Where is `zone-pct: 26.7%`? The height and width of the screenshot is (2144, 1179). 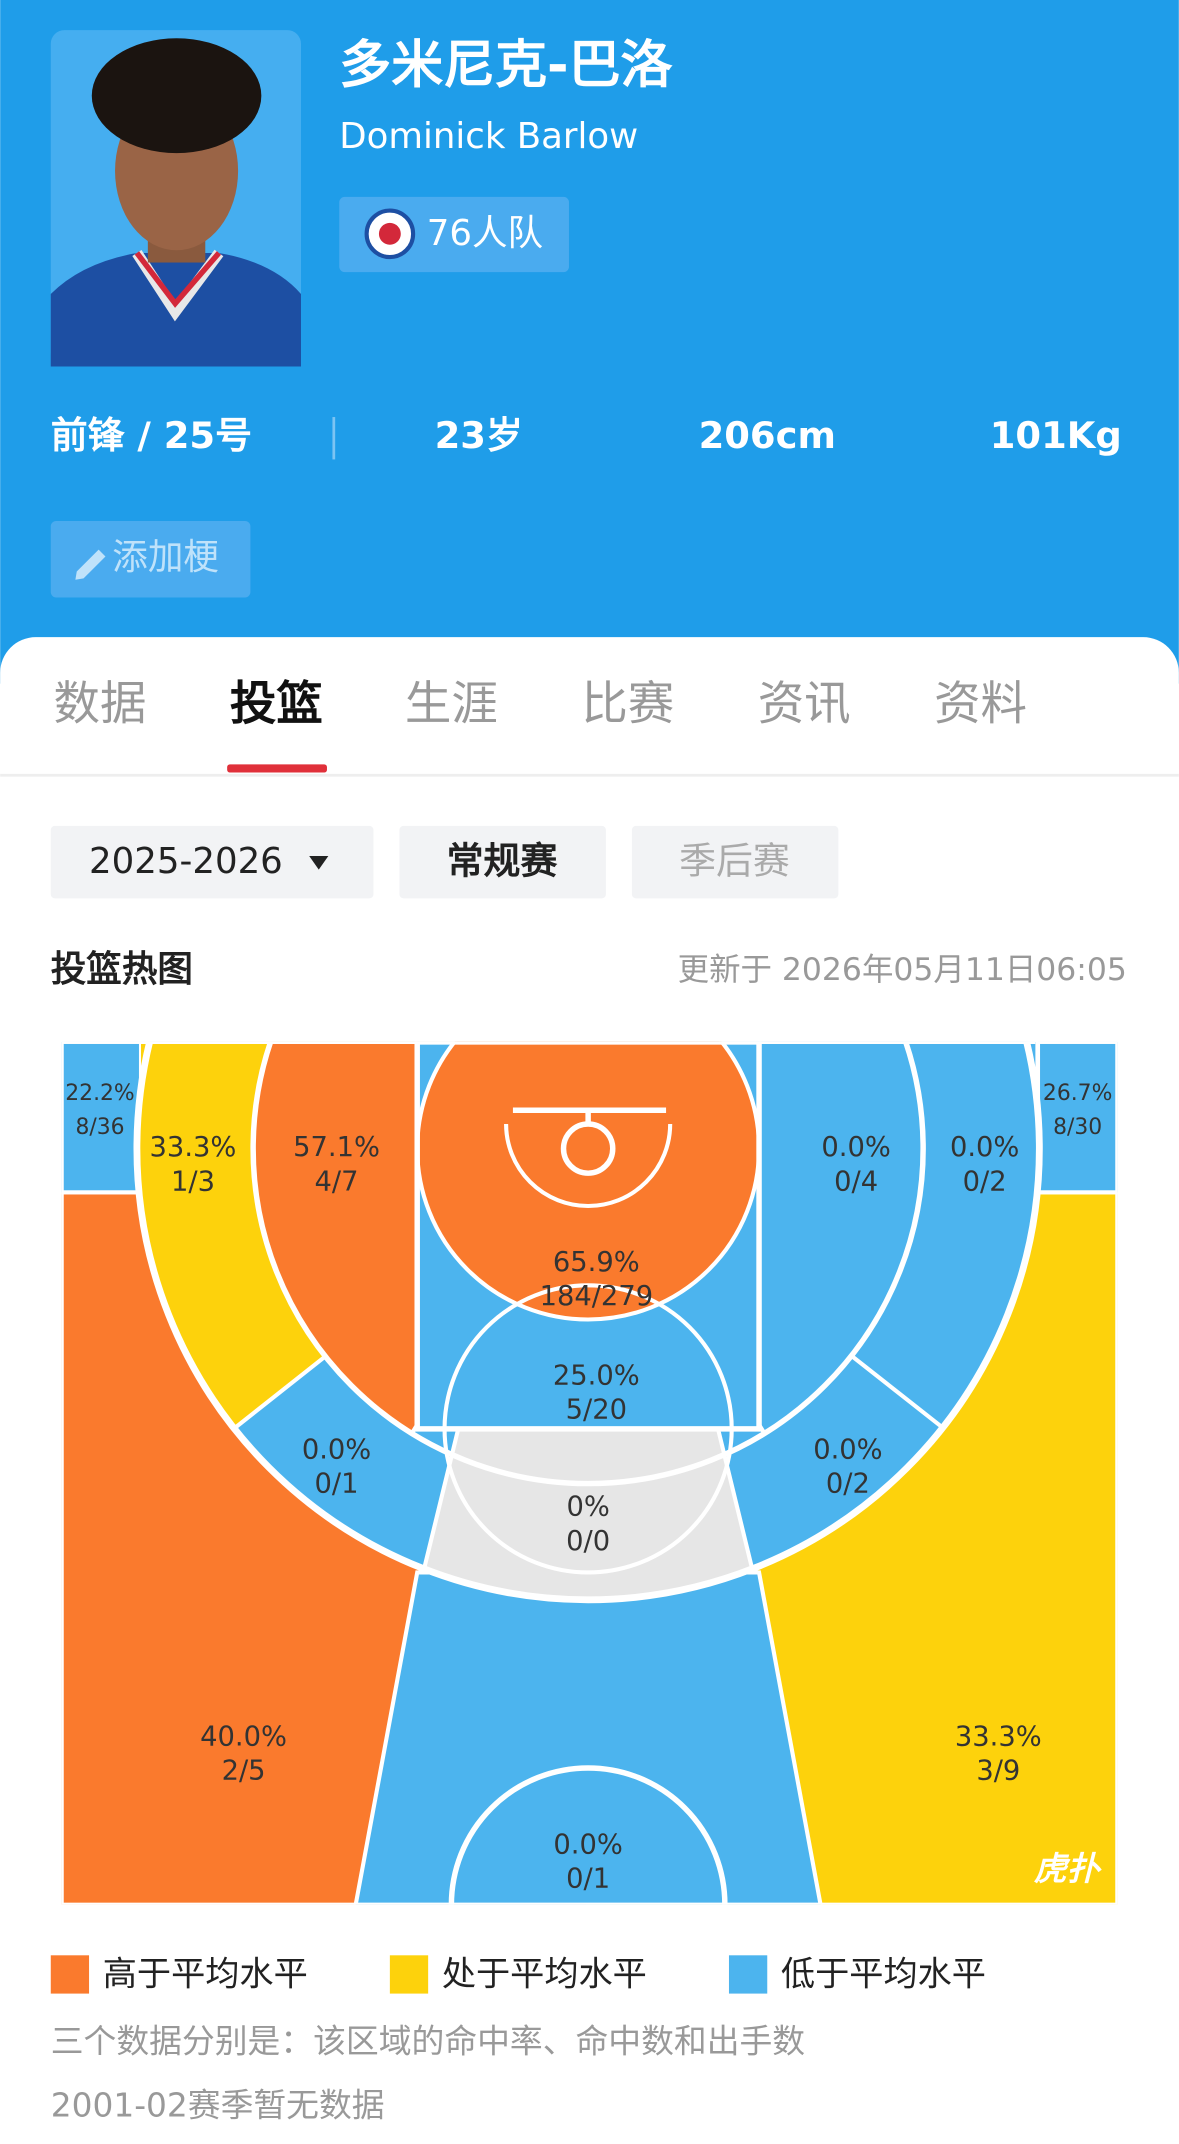
zone-pct: 26.7% is located at coordinates (1077, 1093).